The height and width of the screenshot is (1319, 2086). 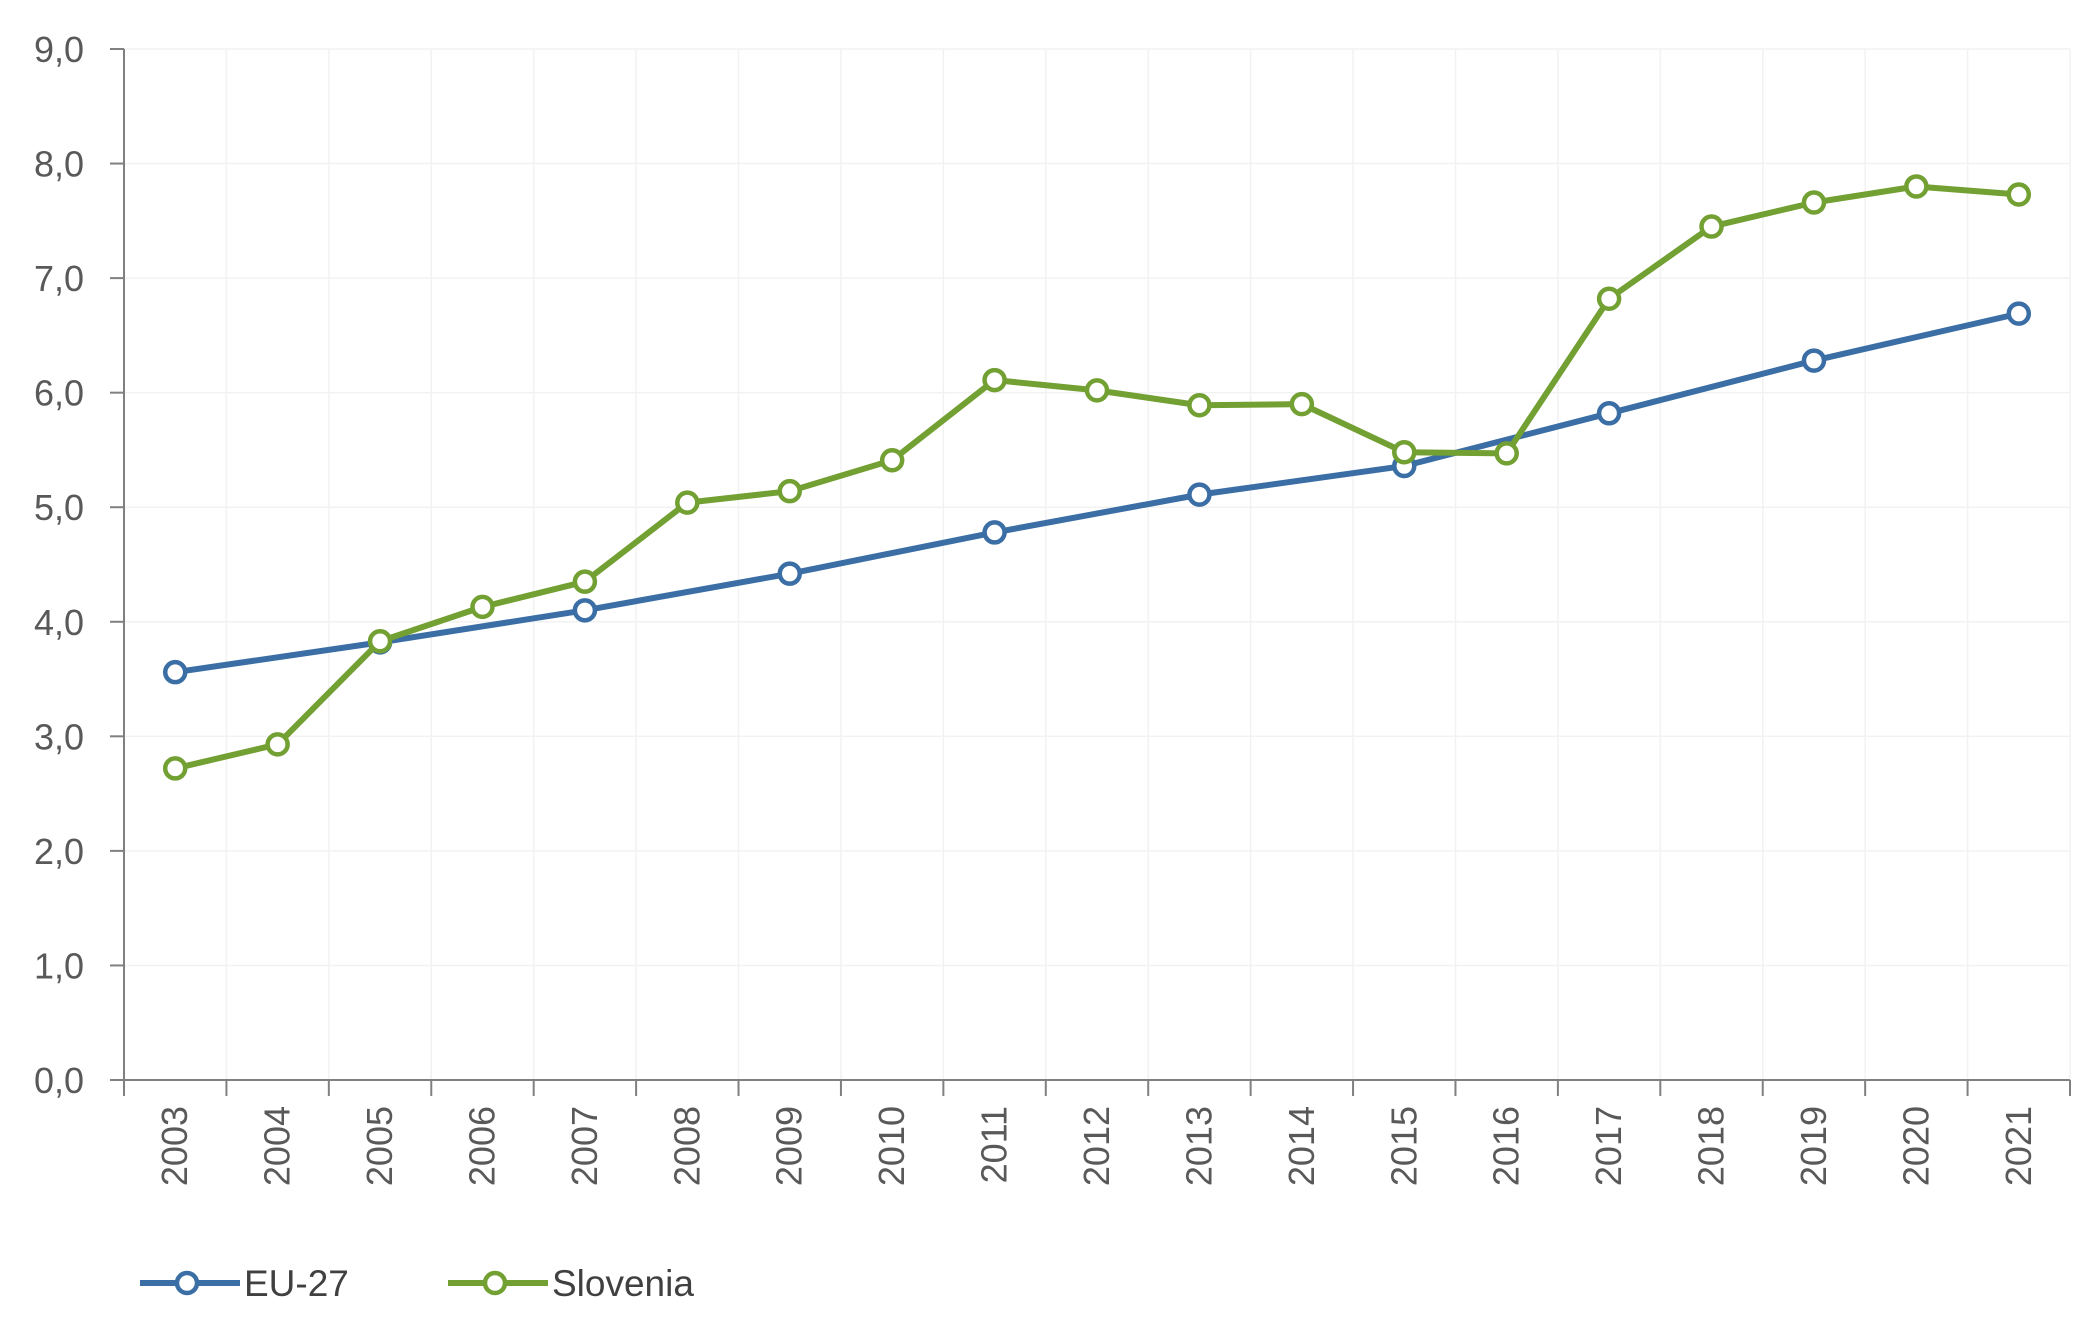 I want to click on x-tick-label: 2020, so click(x=1915, y=1146).